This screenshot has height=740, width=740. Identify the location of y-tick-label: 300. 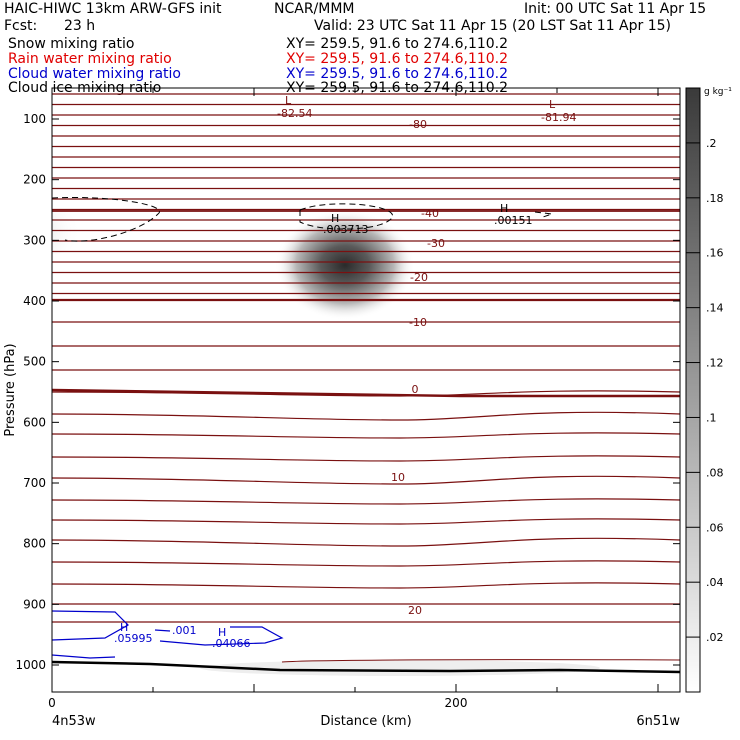
(34, 240).